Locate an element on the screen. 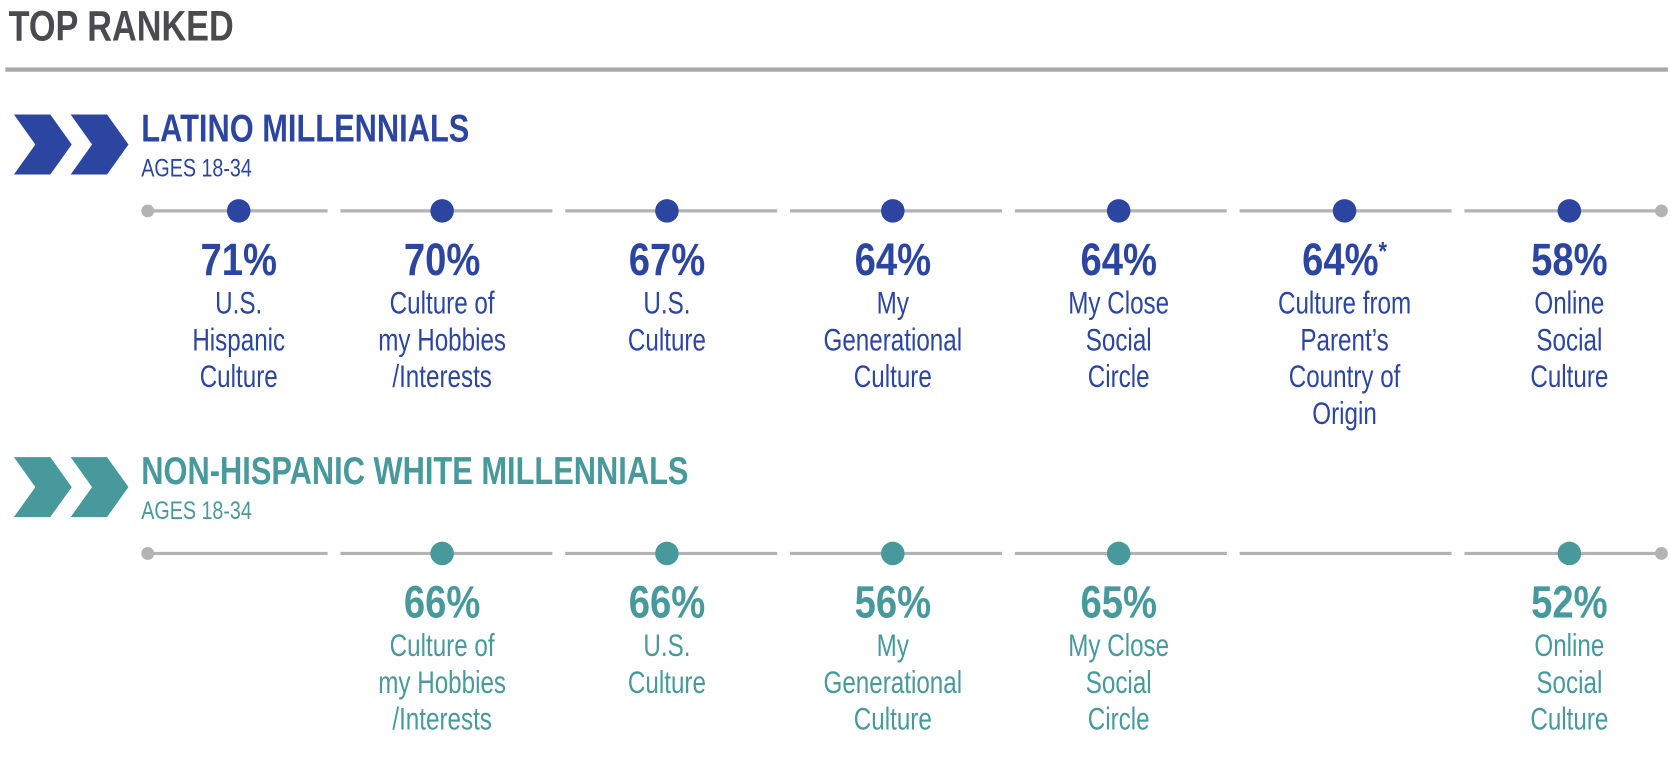  text-wrap: LATINO MILLENNIALS is located at coordinates (305, 128).